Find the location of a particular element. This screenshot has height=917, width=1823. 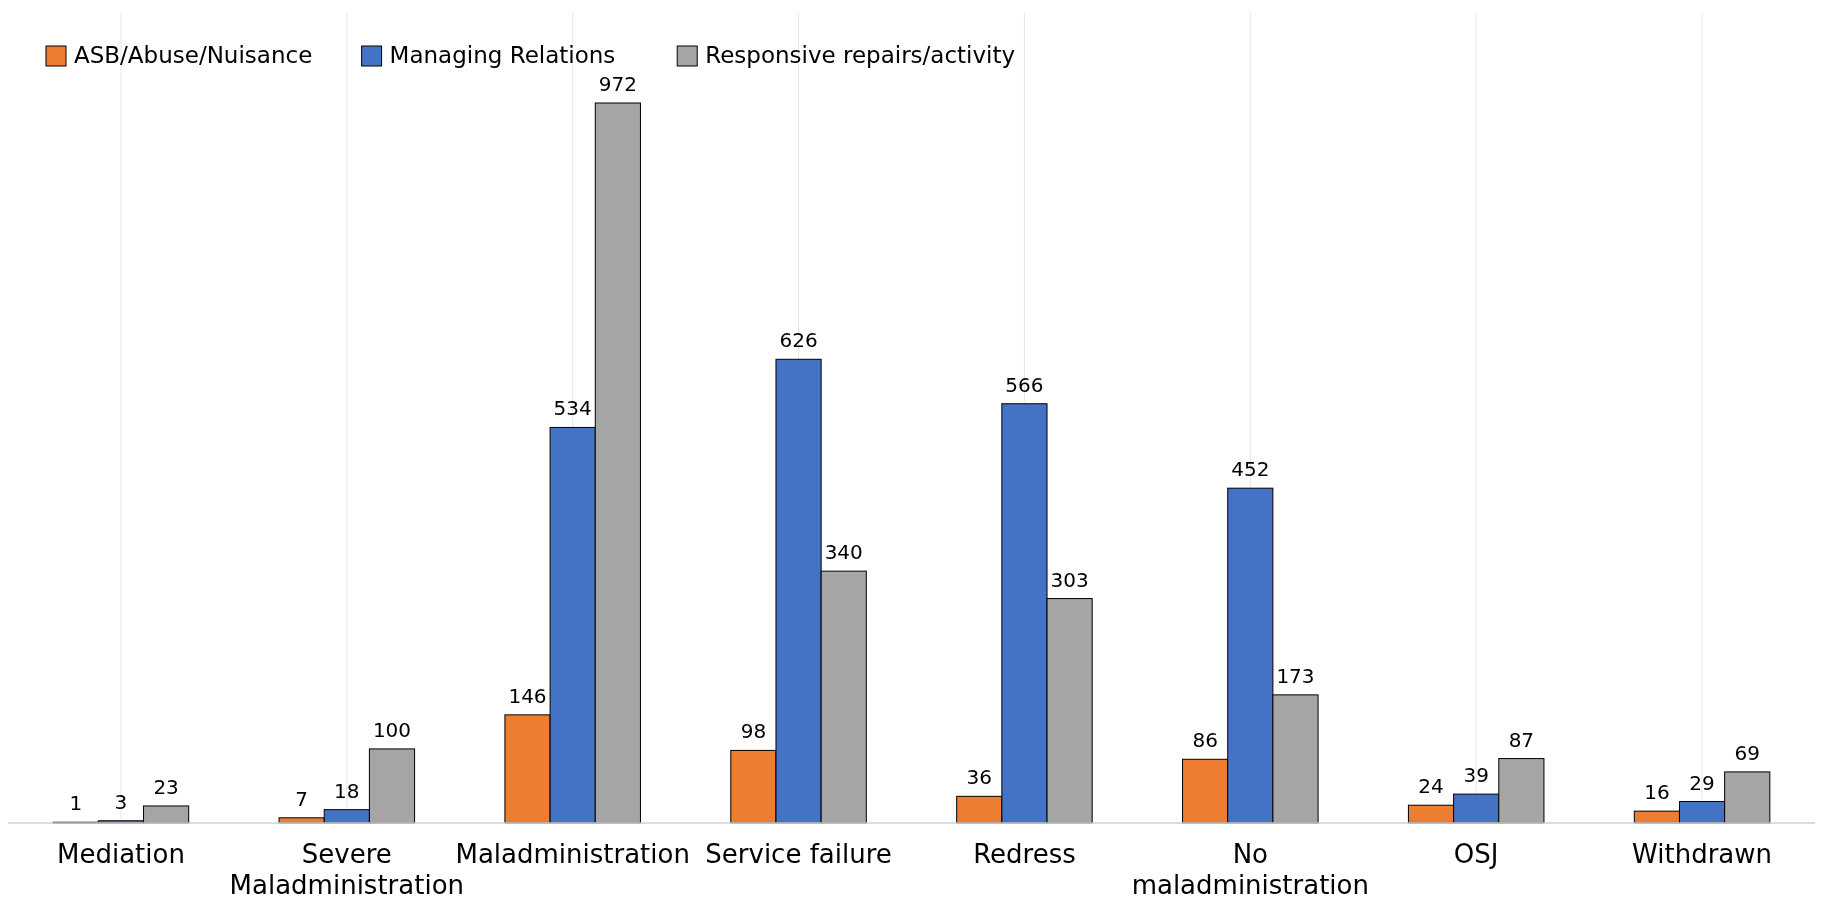

data-label: 39 is located at coordinates (1476, 775).